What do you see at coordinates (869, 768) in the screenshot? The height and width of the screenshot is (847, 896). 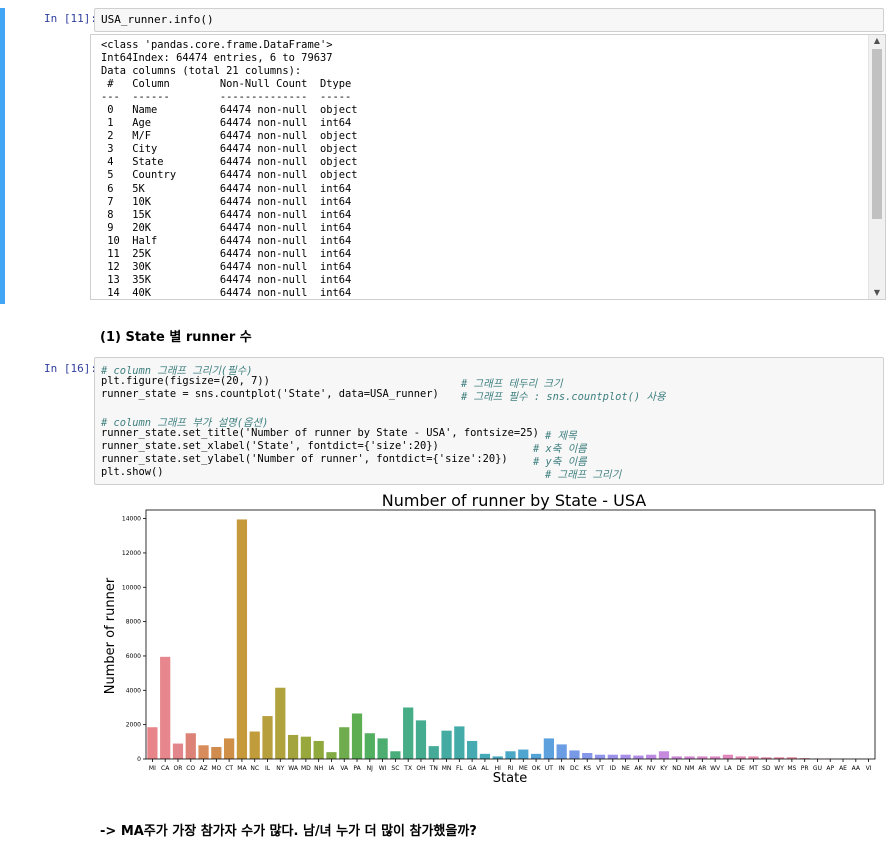 I see `x-tick-label: VI` at bounding box center [869, 768].